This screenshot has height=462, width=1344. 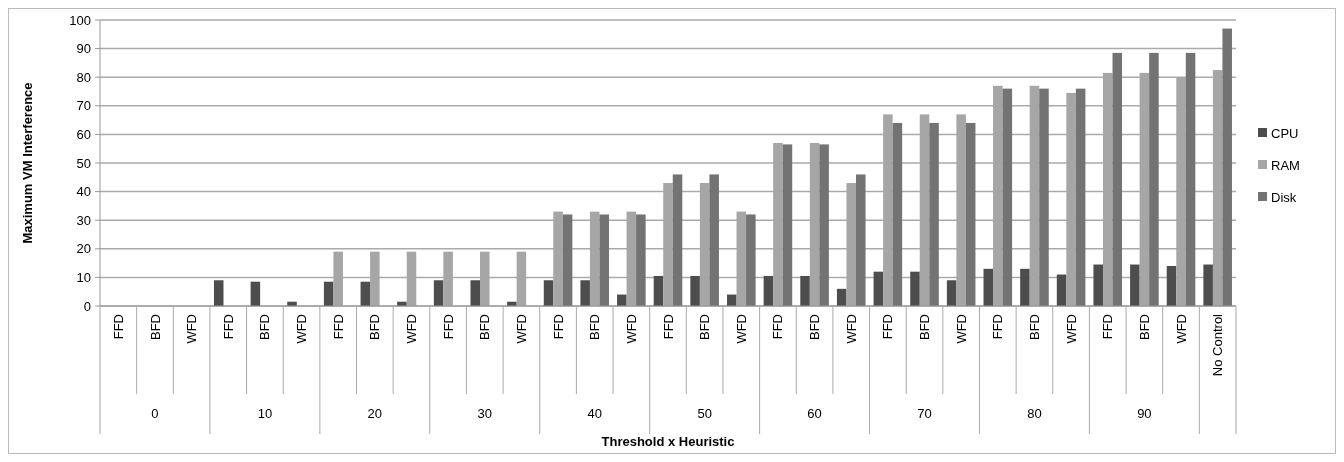 What do you see at coordinates (814, 413) in the screenshot?
I see `text: 60` at bounding box center [814, 413].